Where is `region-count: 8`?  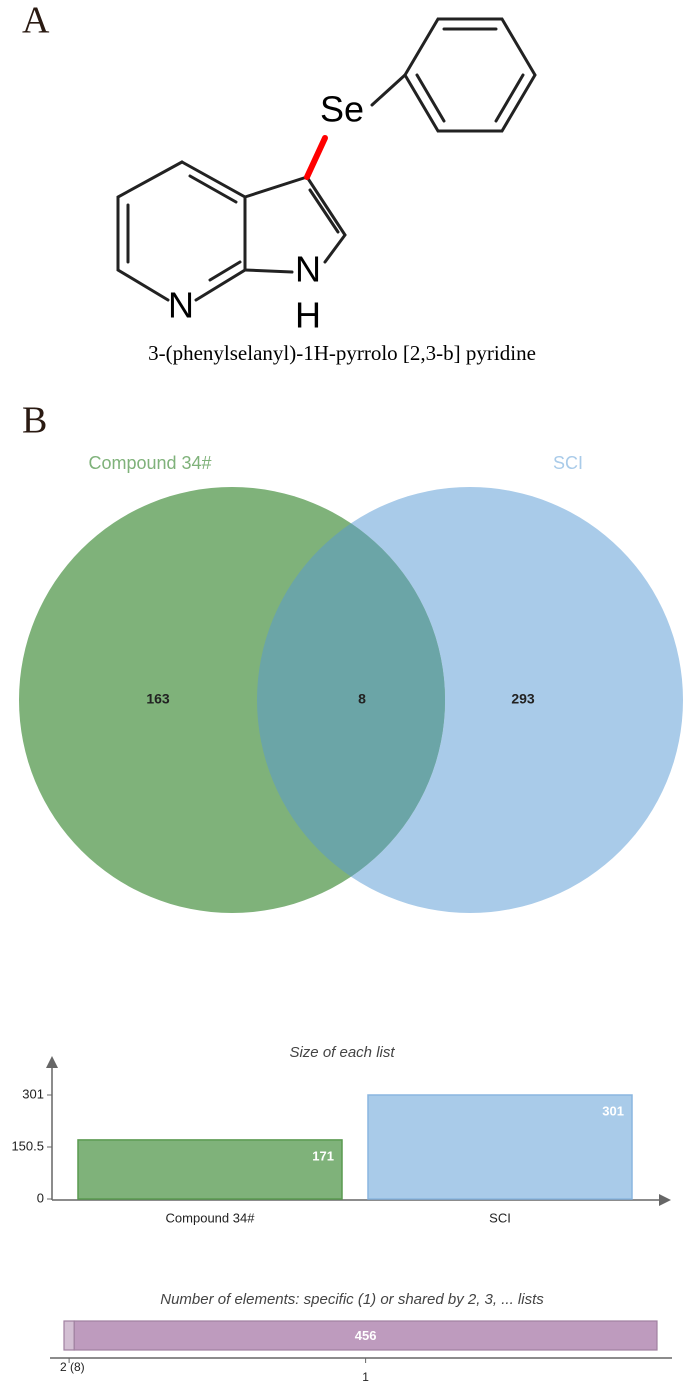
region-count: 8 is located at coordinates (362, 699).